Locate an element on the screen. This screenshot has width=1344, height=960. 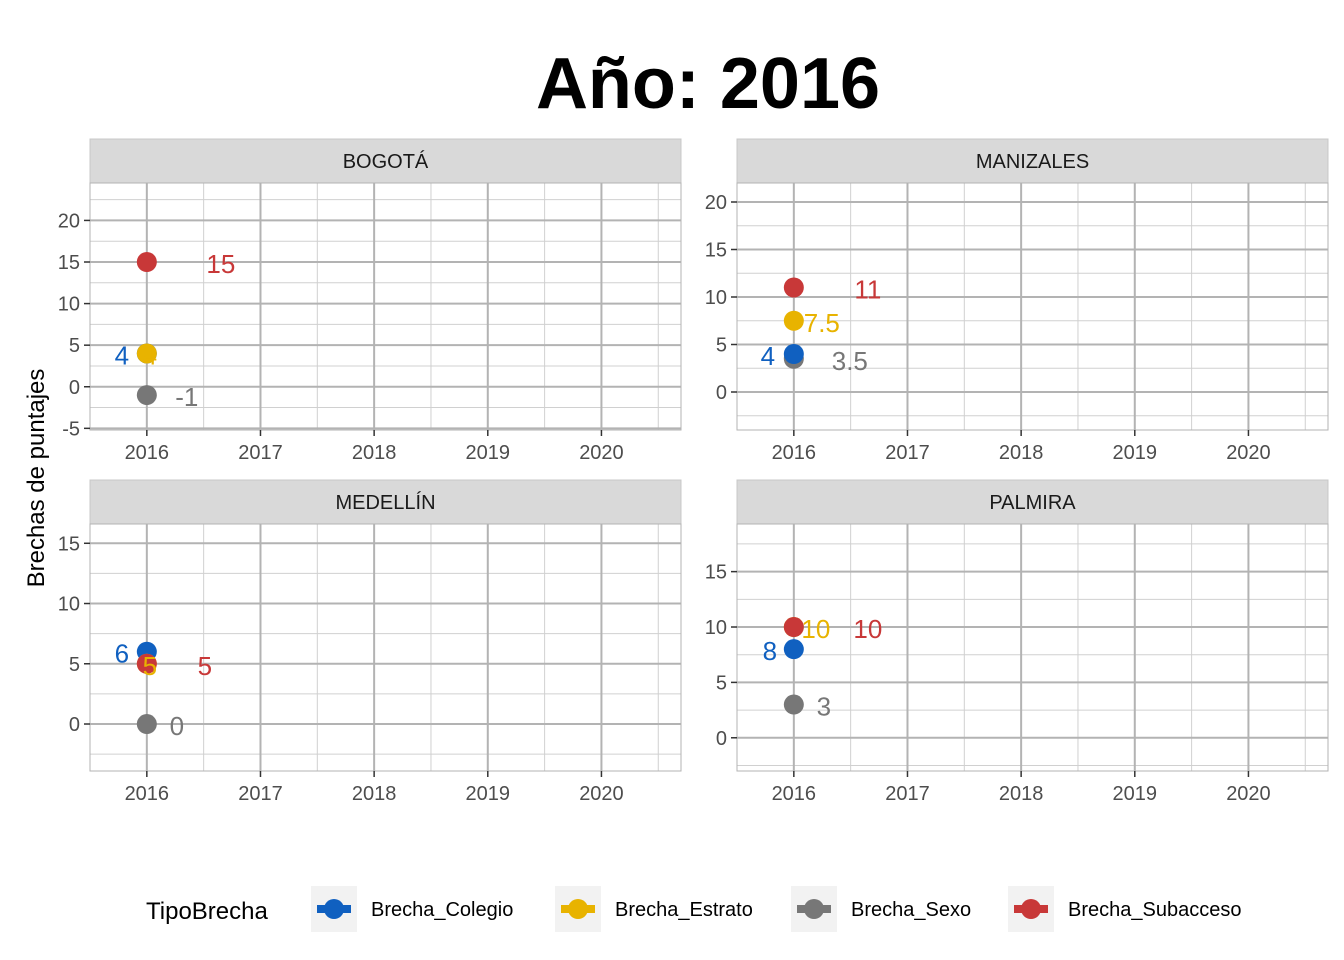
facet-strip-label: MEDELLÍN is located at coordinates (385, 502).